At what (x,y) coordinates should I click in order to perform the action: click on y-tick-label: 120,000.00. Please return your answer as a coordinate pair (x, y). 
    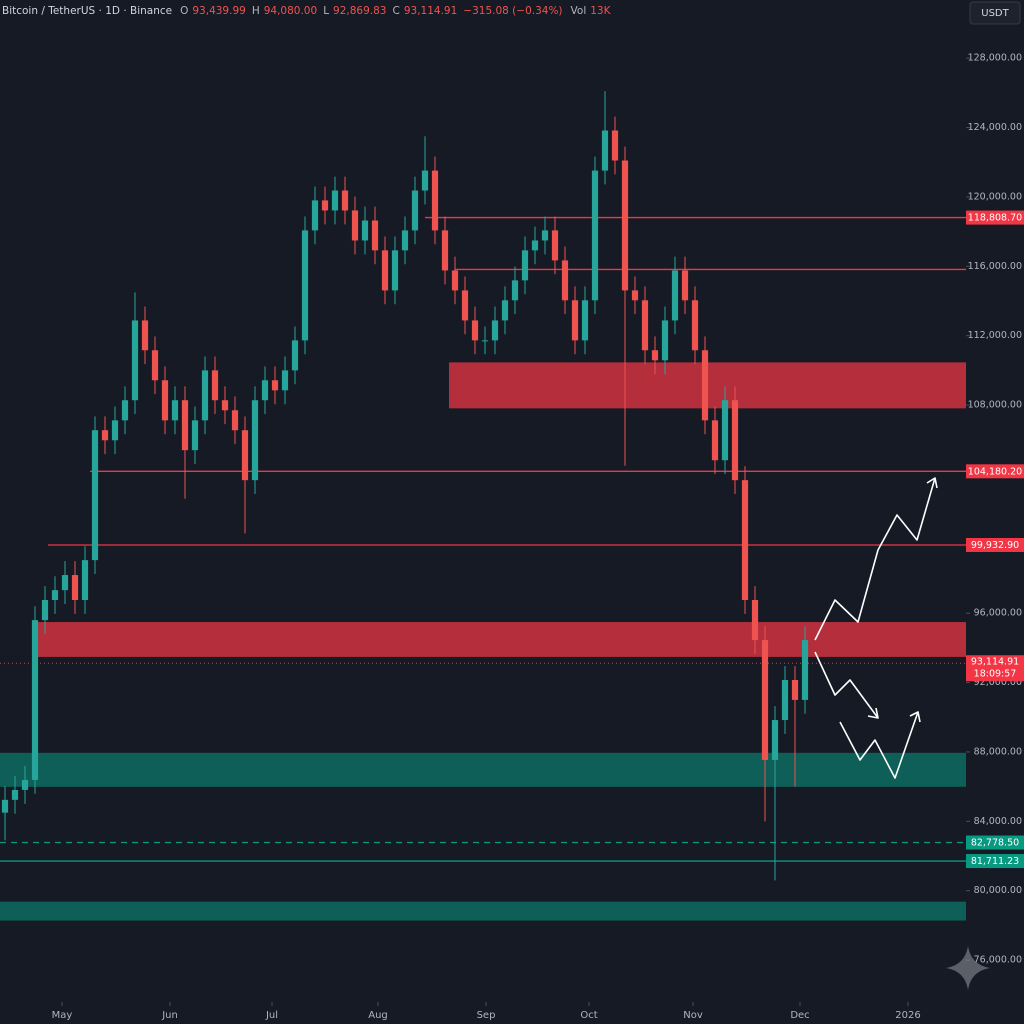
    Looking at the image, I should click on (995, 196).